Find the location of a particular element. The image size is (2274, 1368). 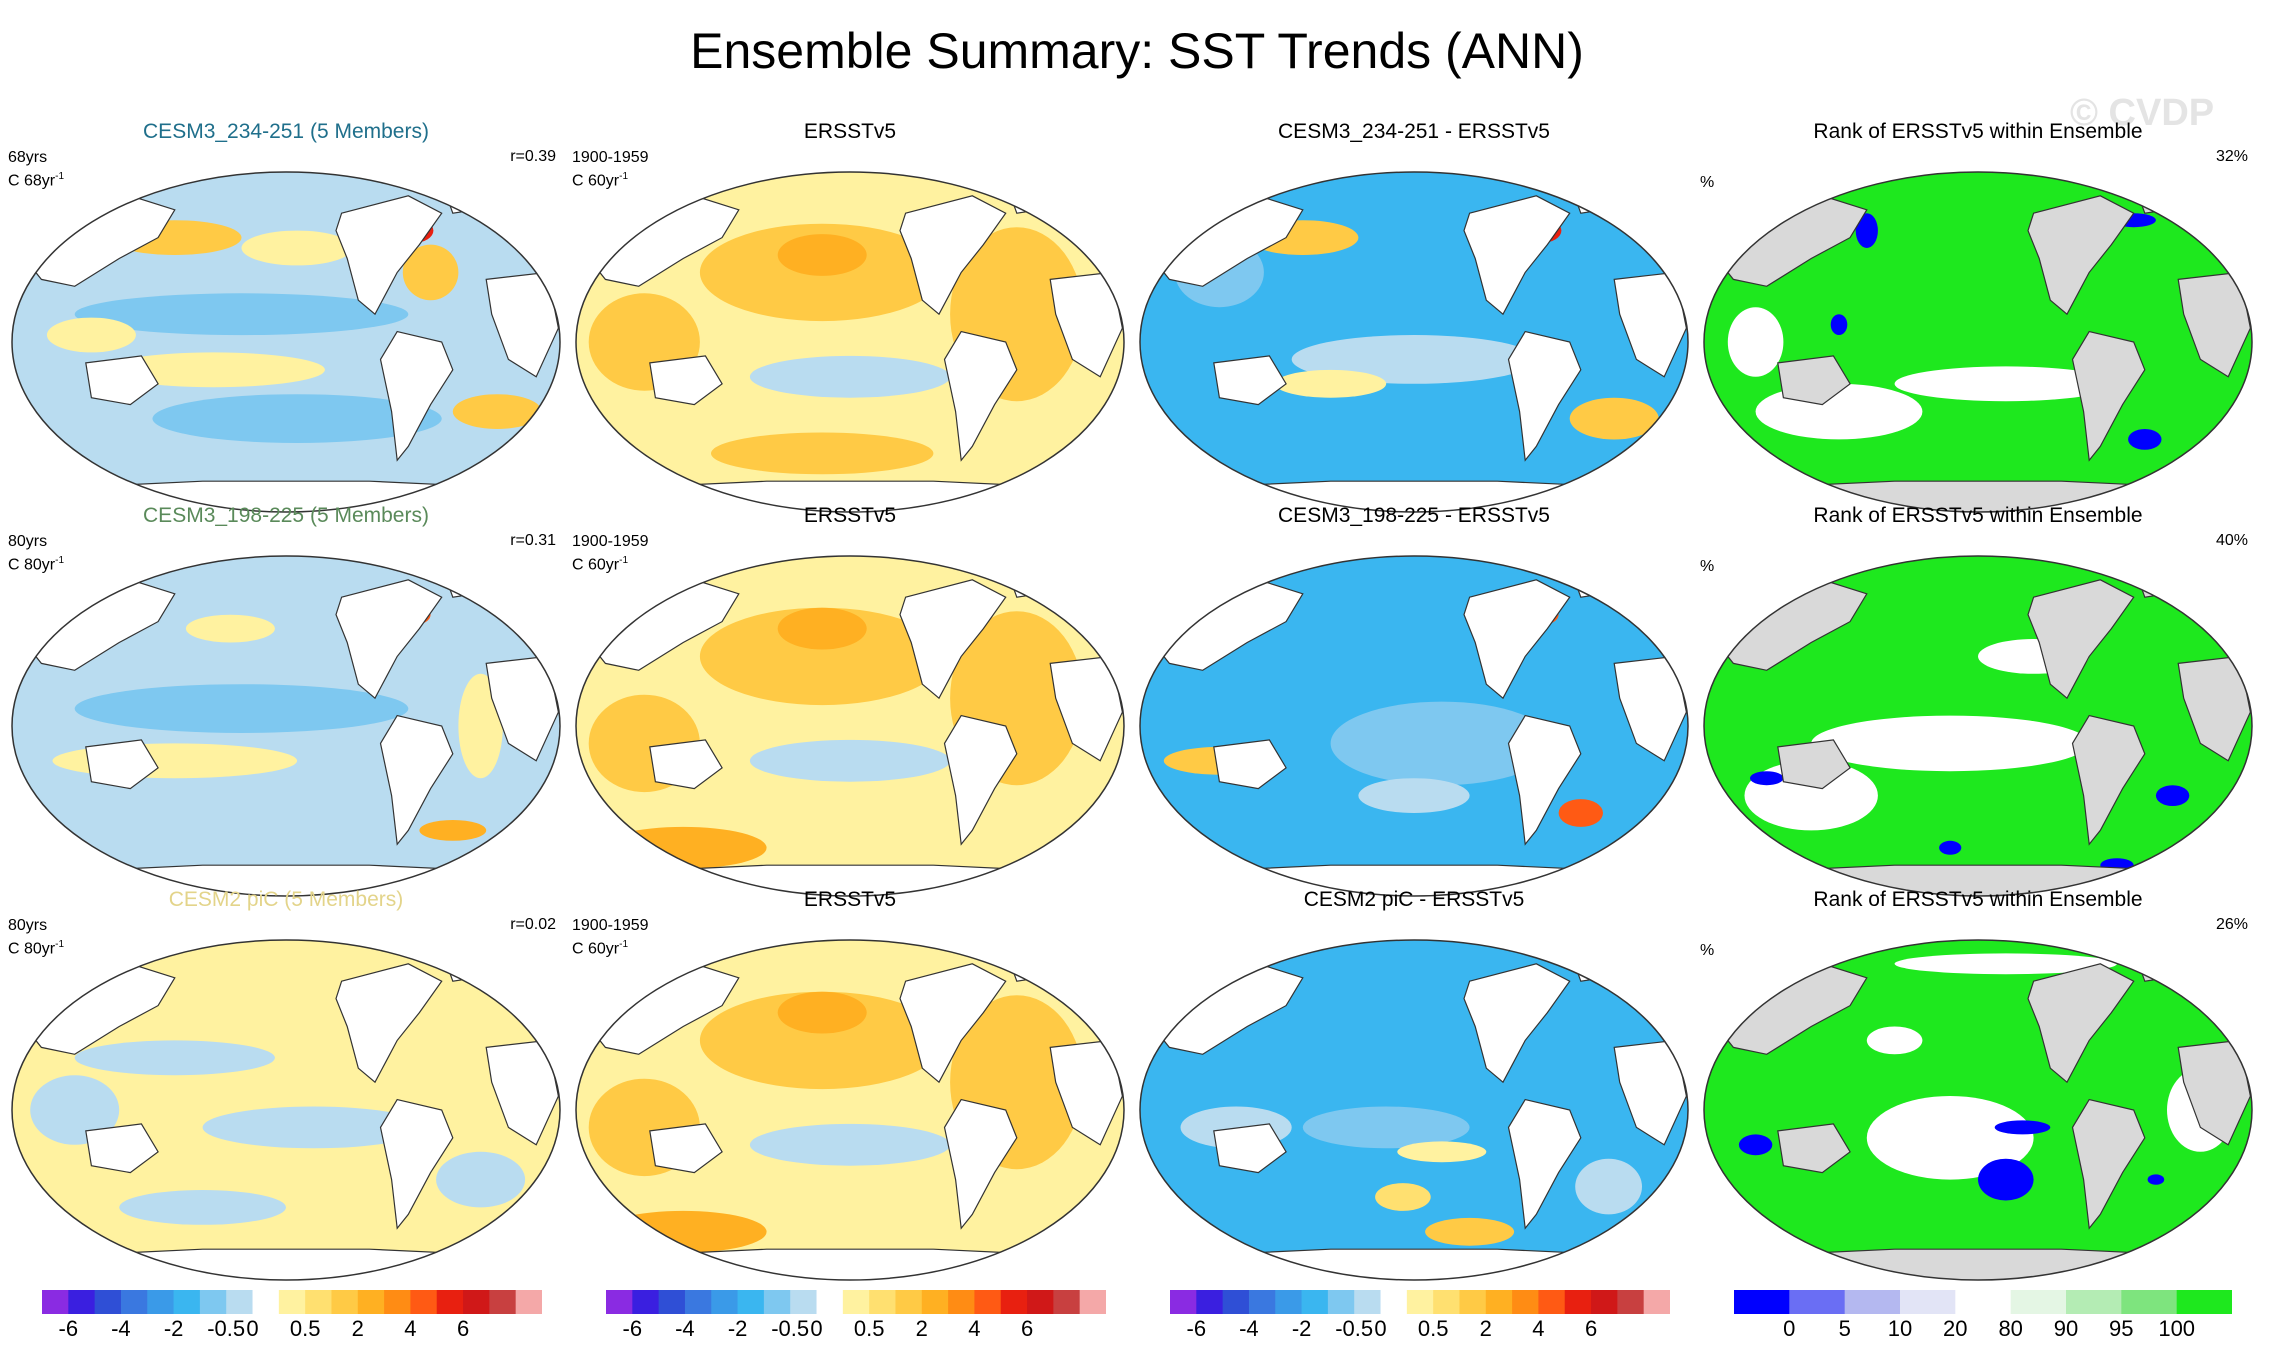

colorbar-tick-label: 80 is located at coordinates (2010, 1328).